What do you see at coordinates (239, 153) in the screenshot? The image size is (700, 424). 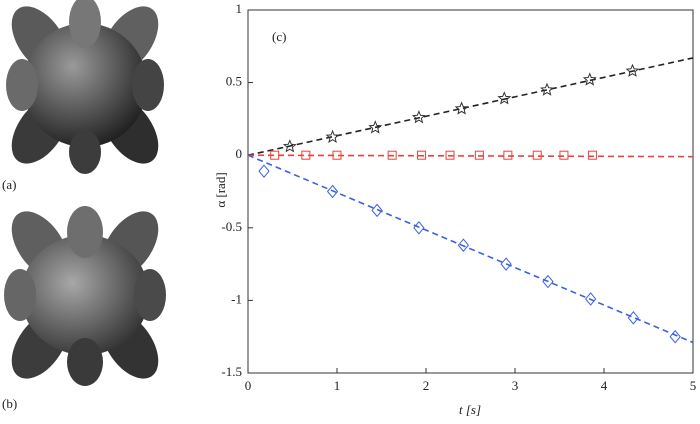 I see `y-tick-label: 0` at bounding box center [239, 153].